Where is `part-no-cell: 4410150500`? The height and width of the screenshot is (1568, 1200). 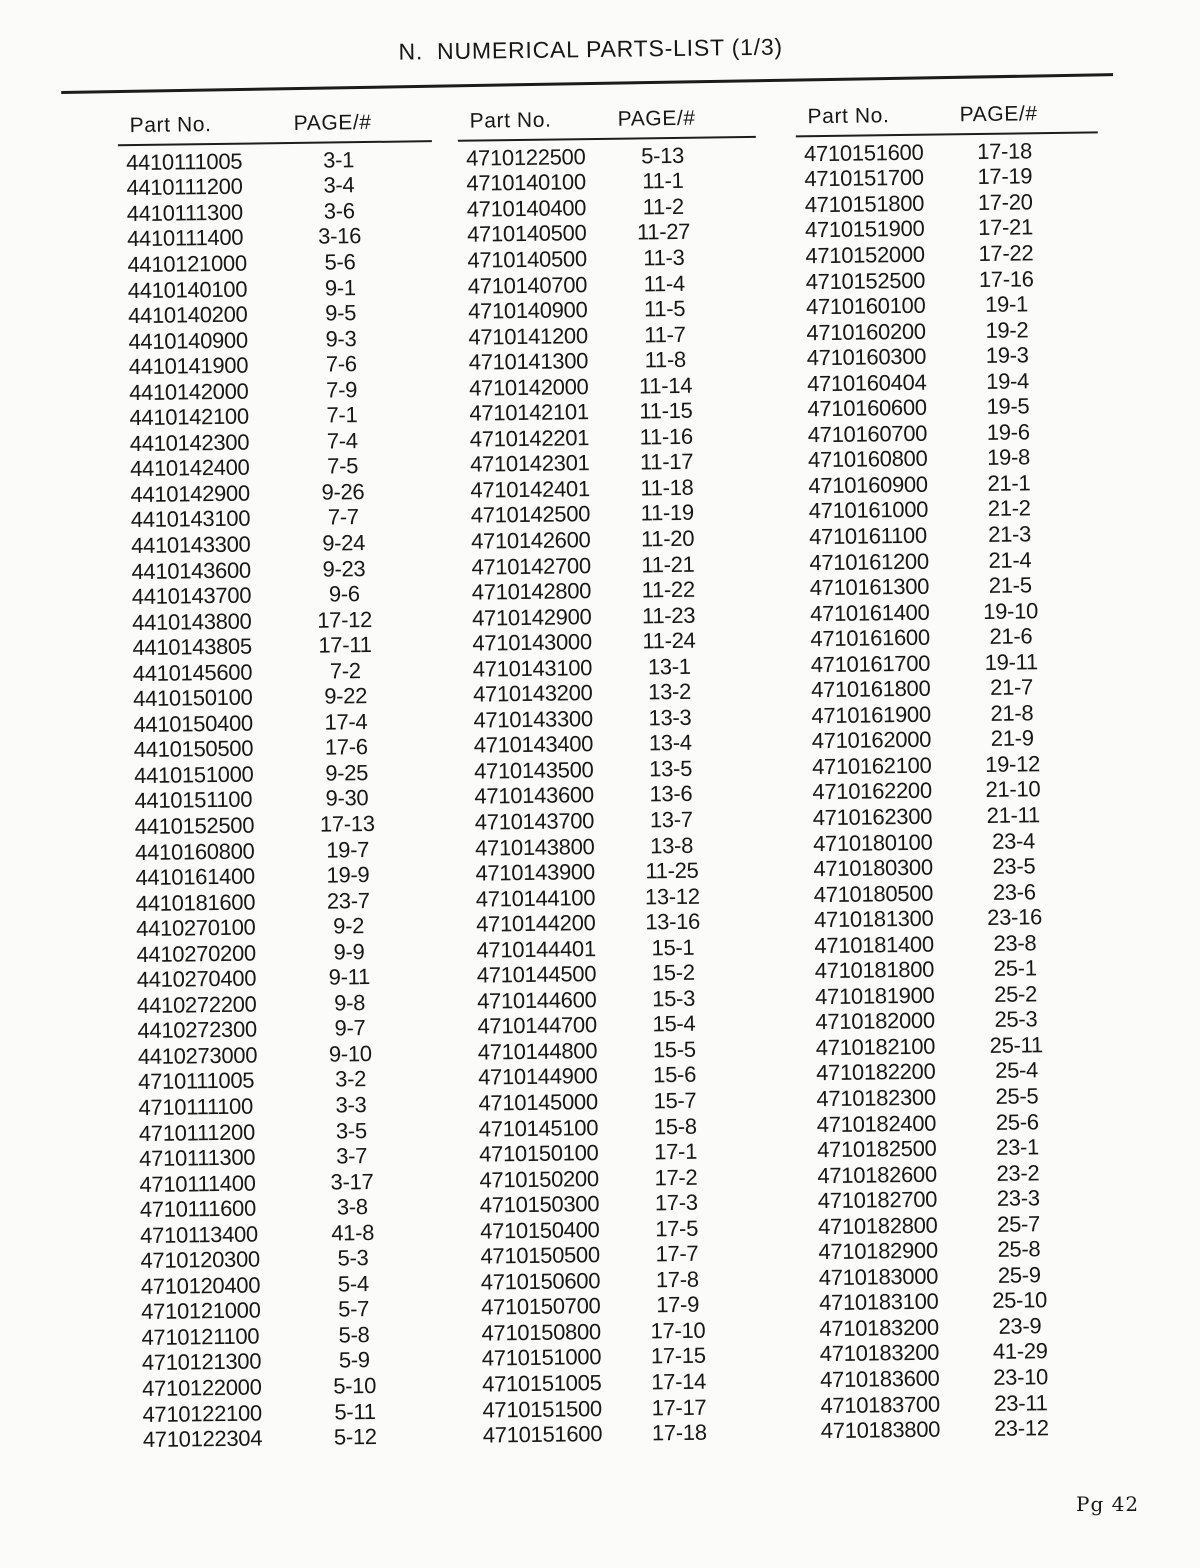
part-no-cell: 4410150500 is located at coordinates (193, 749).